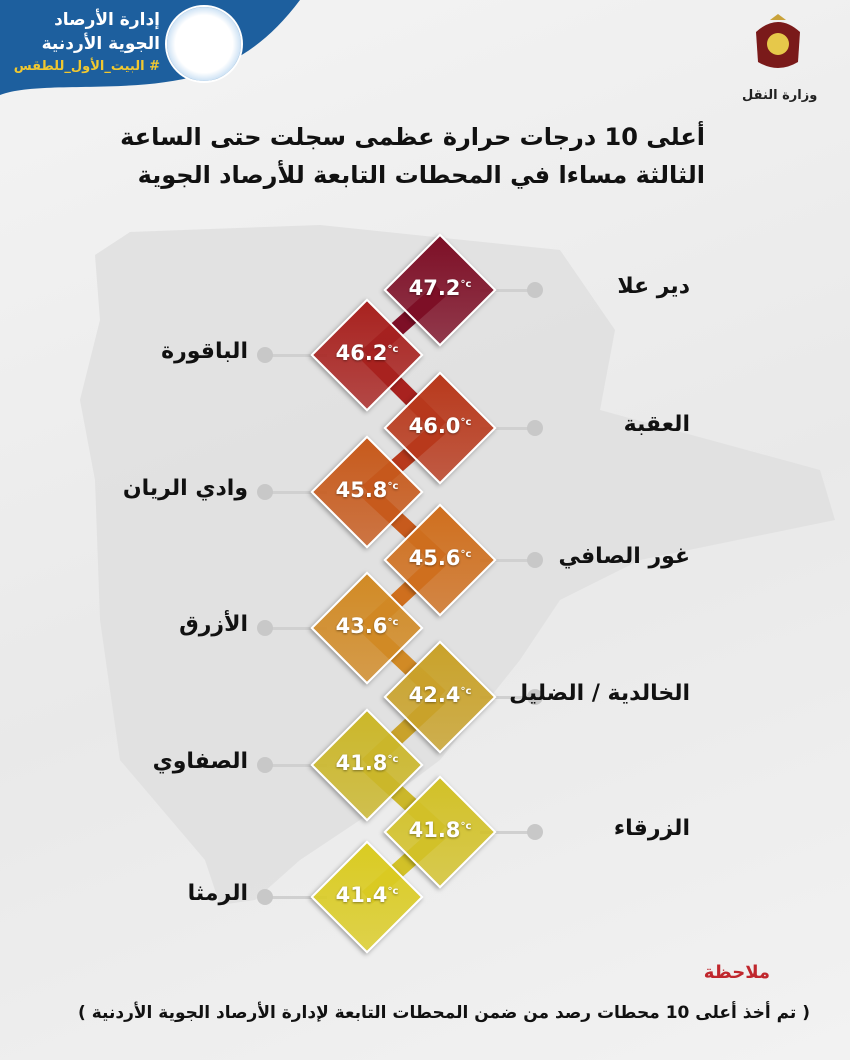 This screenshot has height=1060, width=850. Describe the element at coordinates (653, 286) in the screenshot. I see `station-name: دير علا` at that location.